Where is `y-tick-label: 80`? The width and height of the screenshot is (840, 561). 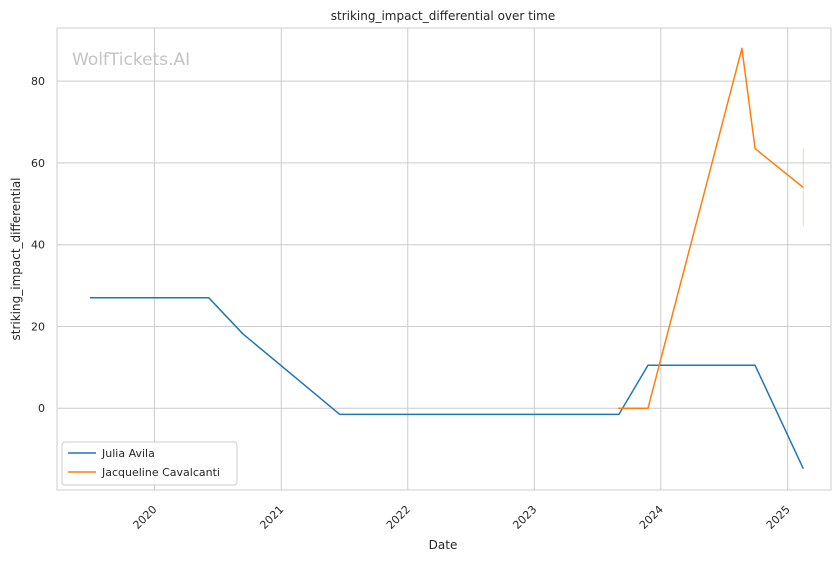 y-tick-label: 80 is located at coordinates (38, 81).